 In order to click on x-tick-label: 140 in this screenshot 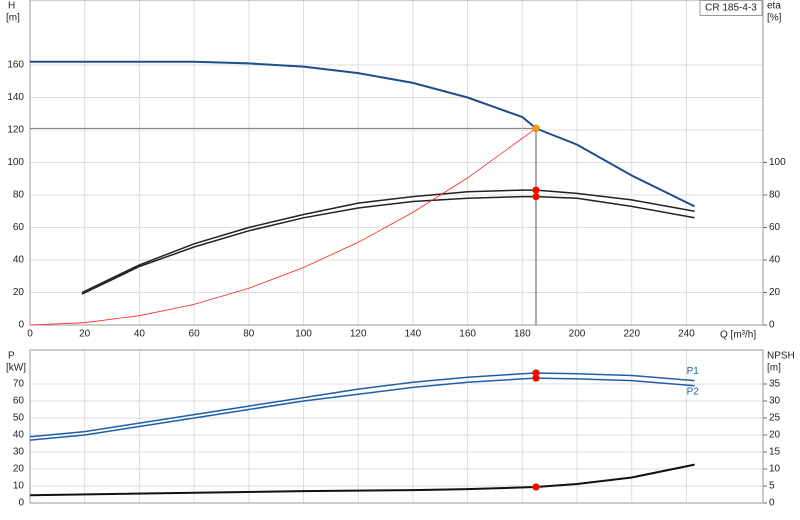, I will do `click(413, 334)`.